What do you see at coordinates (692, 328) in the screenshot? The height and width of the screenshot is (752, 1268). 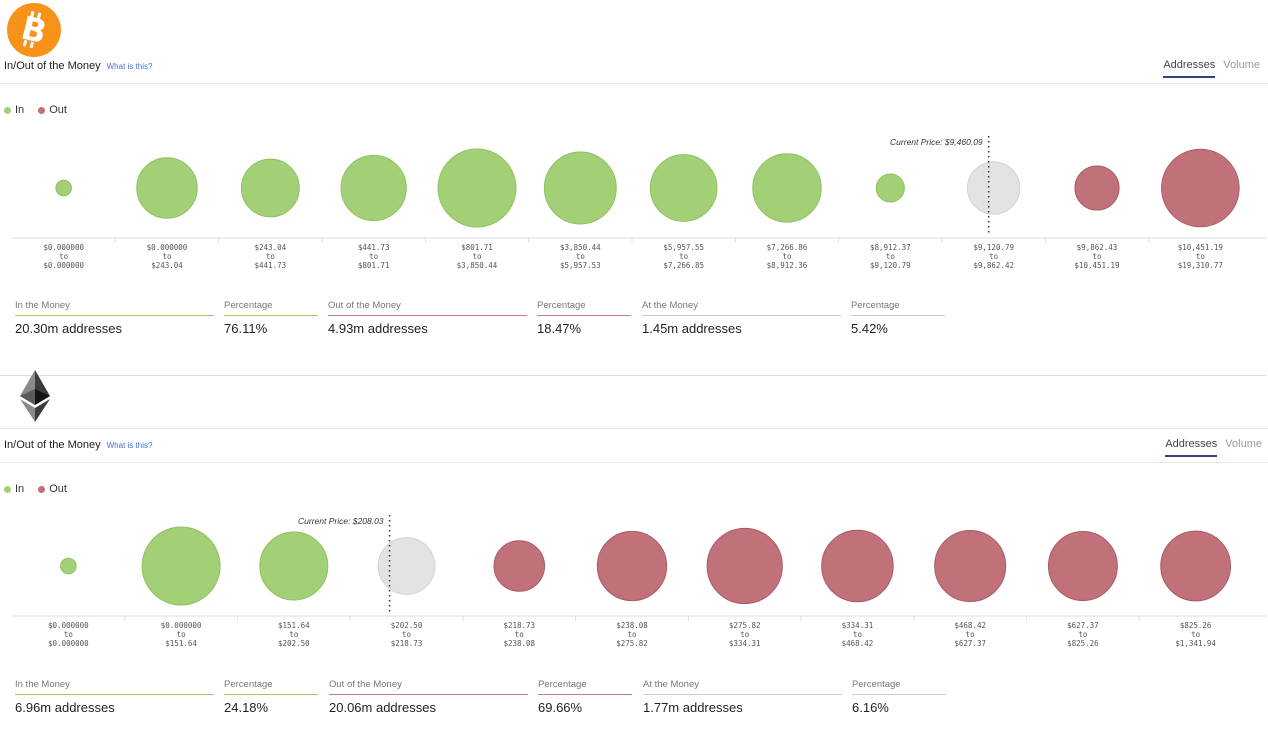 I see `stat-value: 1.45m addresses` at bounding box center [692, 328].